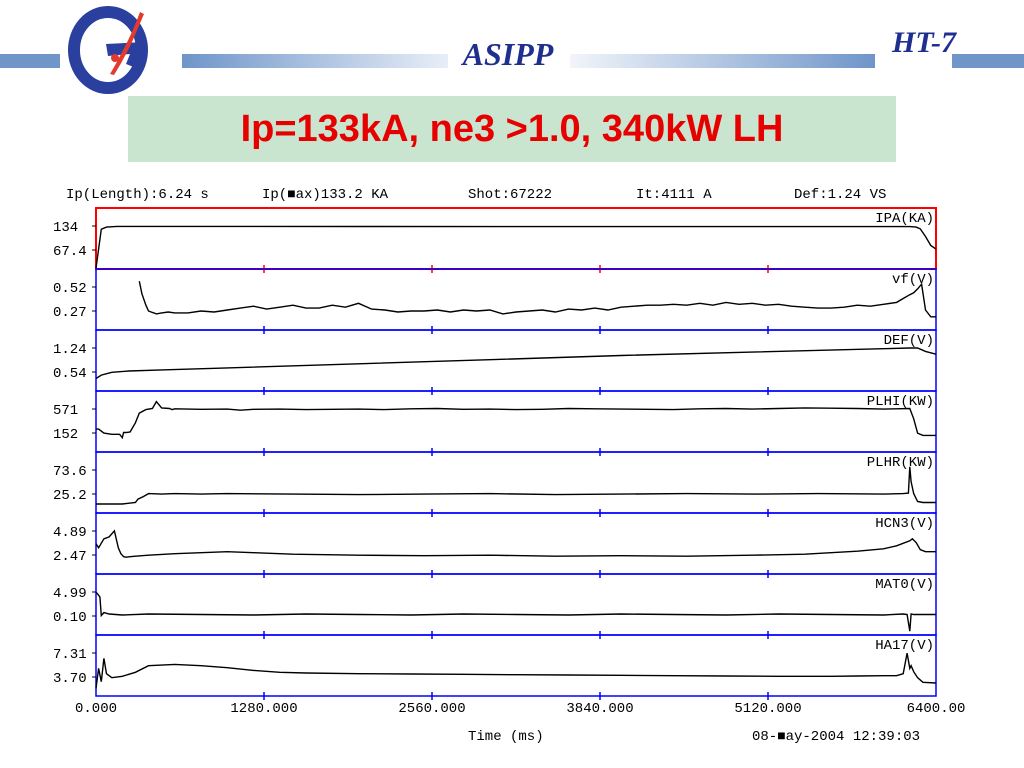 The height and width of the screenshot is (768, 1024). Describe the element at coordinates (924, 42) in the screenshot. I see `device-heading: HT-7` at that location.